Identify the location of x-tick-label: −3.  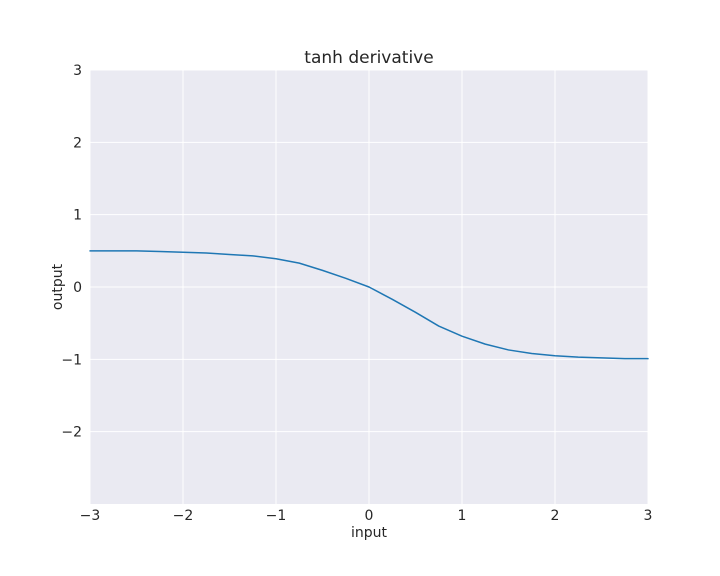
(90, 516).